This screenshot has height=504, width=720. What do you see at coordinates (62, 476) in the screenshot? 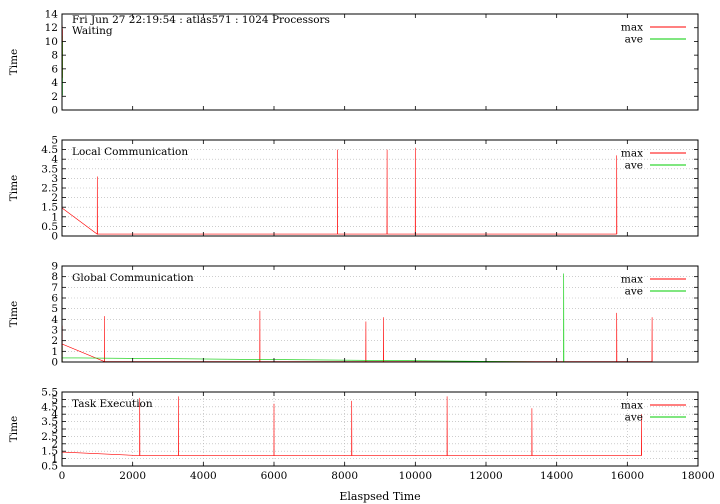
I see `x-tick-label: 0` at bounding box center [62, 476].